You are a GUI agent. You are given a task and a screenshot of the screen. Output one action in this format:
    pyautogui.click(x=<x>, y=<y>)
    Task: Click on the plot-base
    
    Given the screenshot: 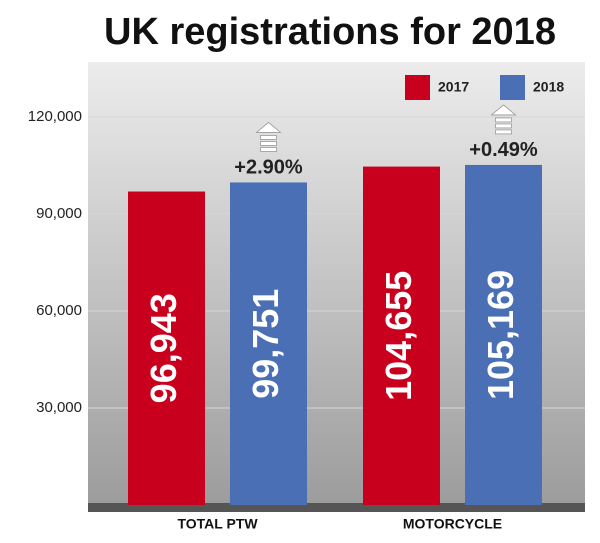 What is the action you would take?
    pyautogui.click(x=336, y=507)
    